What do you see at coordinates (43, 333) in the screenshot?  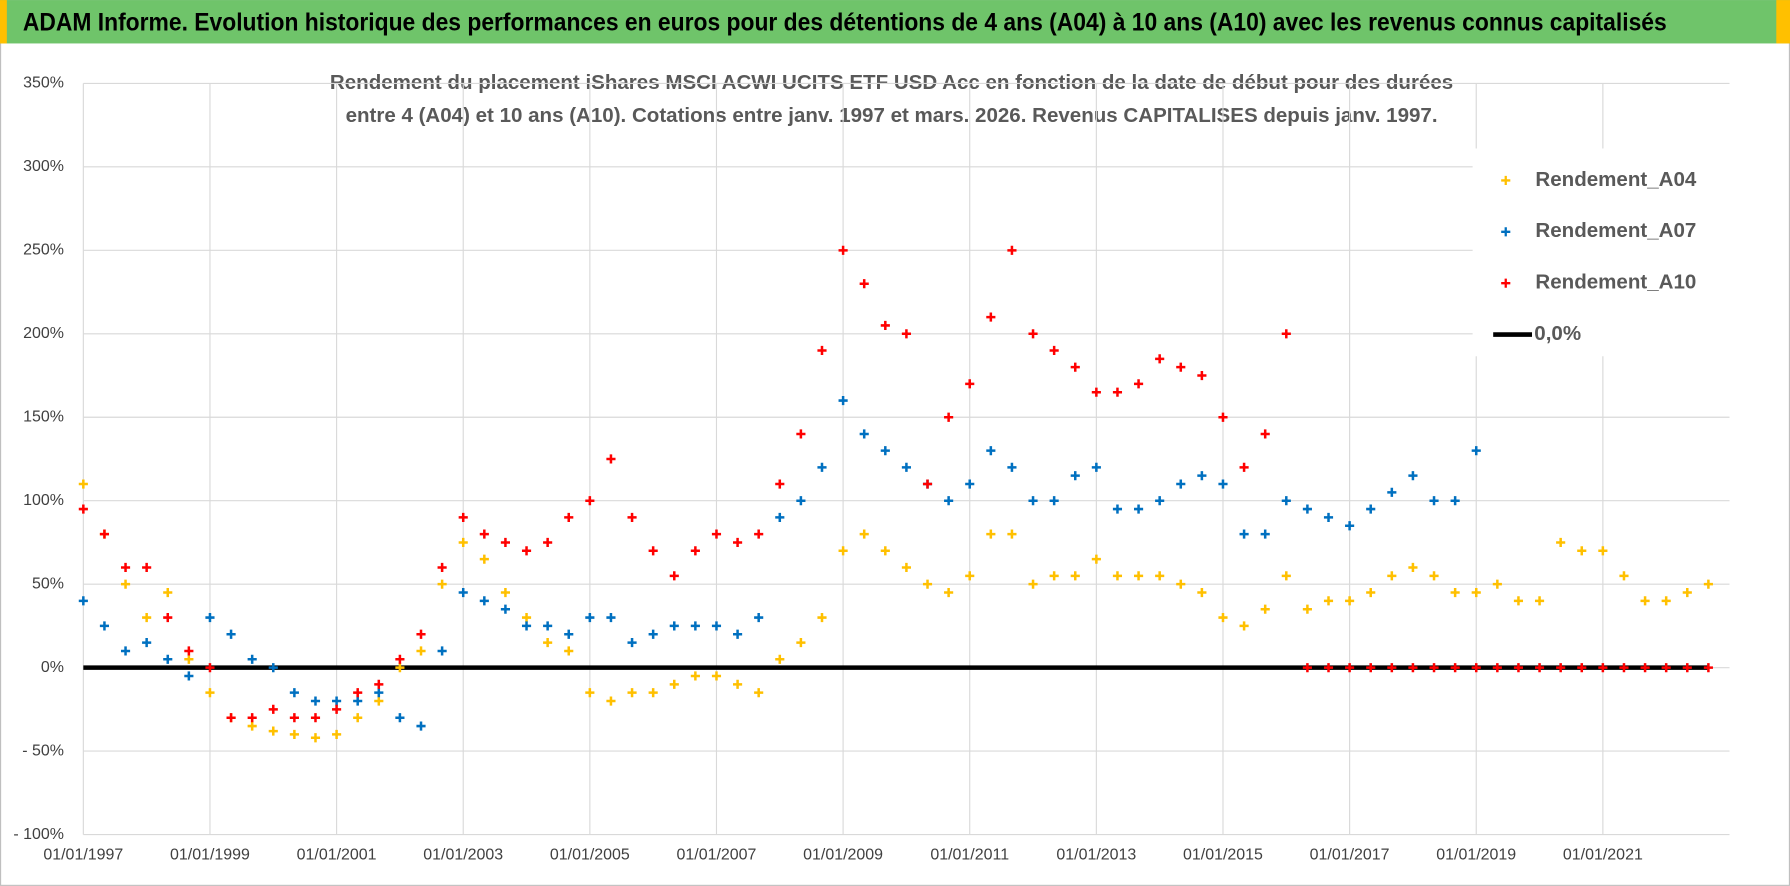 I see `y-tick-label: 200%` at bounding box center [43, 333].